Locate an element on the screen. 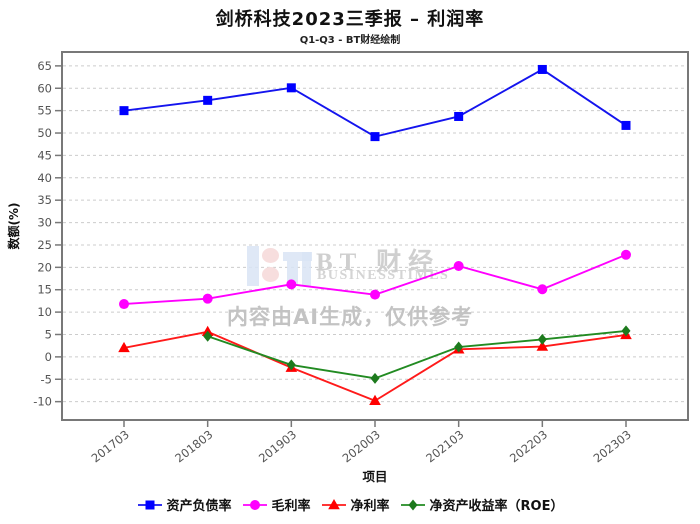 Image resolution: width=700 pixels, height=524 pixels. legend-item: 净资产收益率（ROE） is located at coordinates (482, 504).